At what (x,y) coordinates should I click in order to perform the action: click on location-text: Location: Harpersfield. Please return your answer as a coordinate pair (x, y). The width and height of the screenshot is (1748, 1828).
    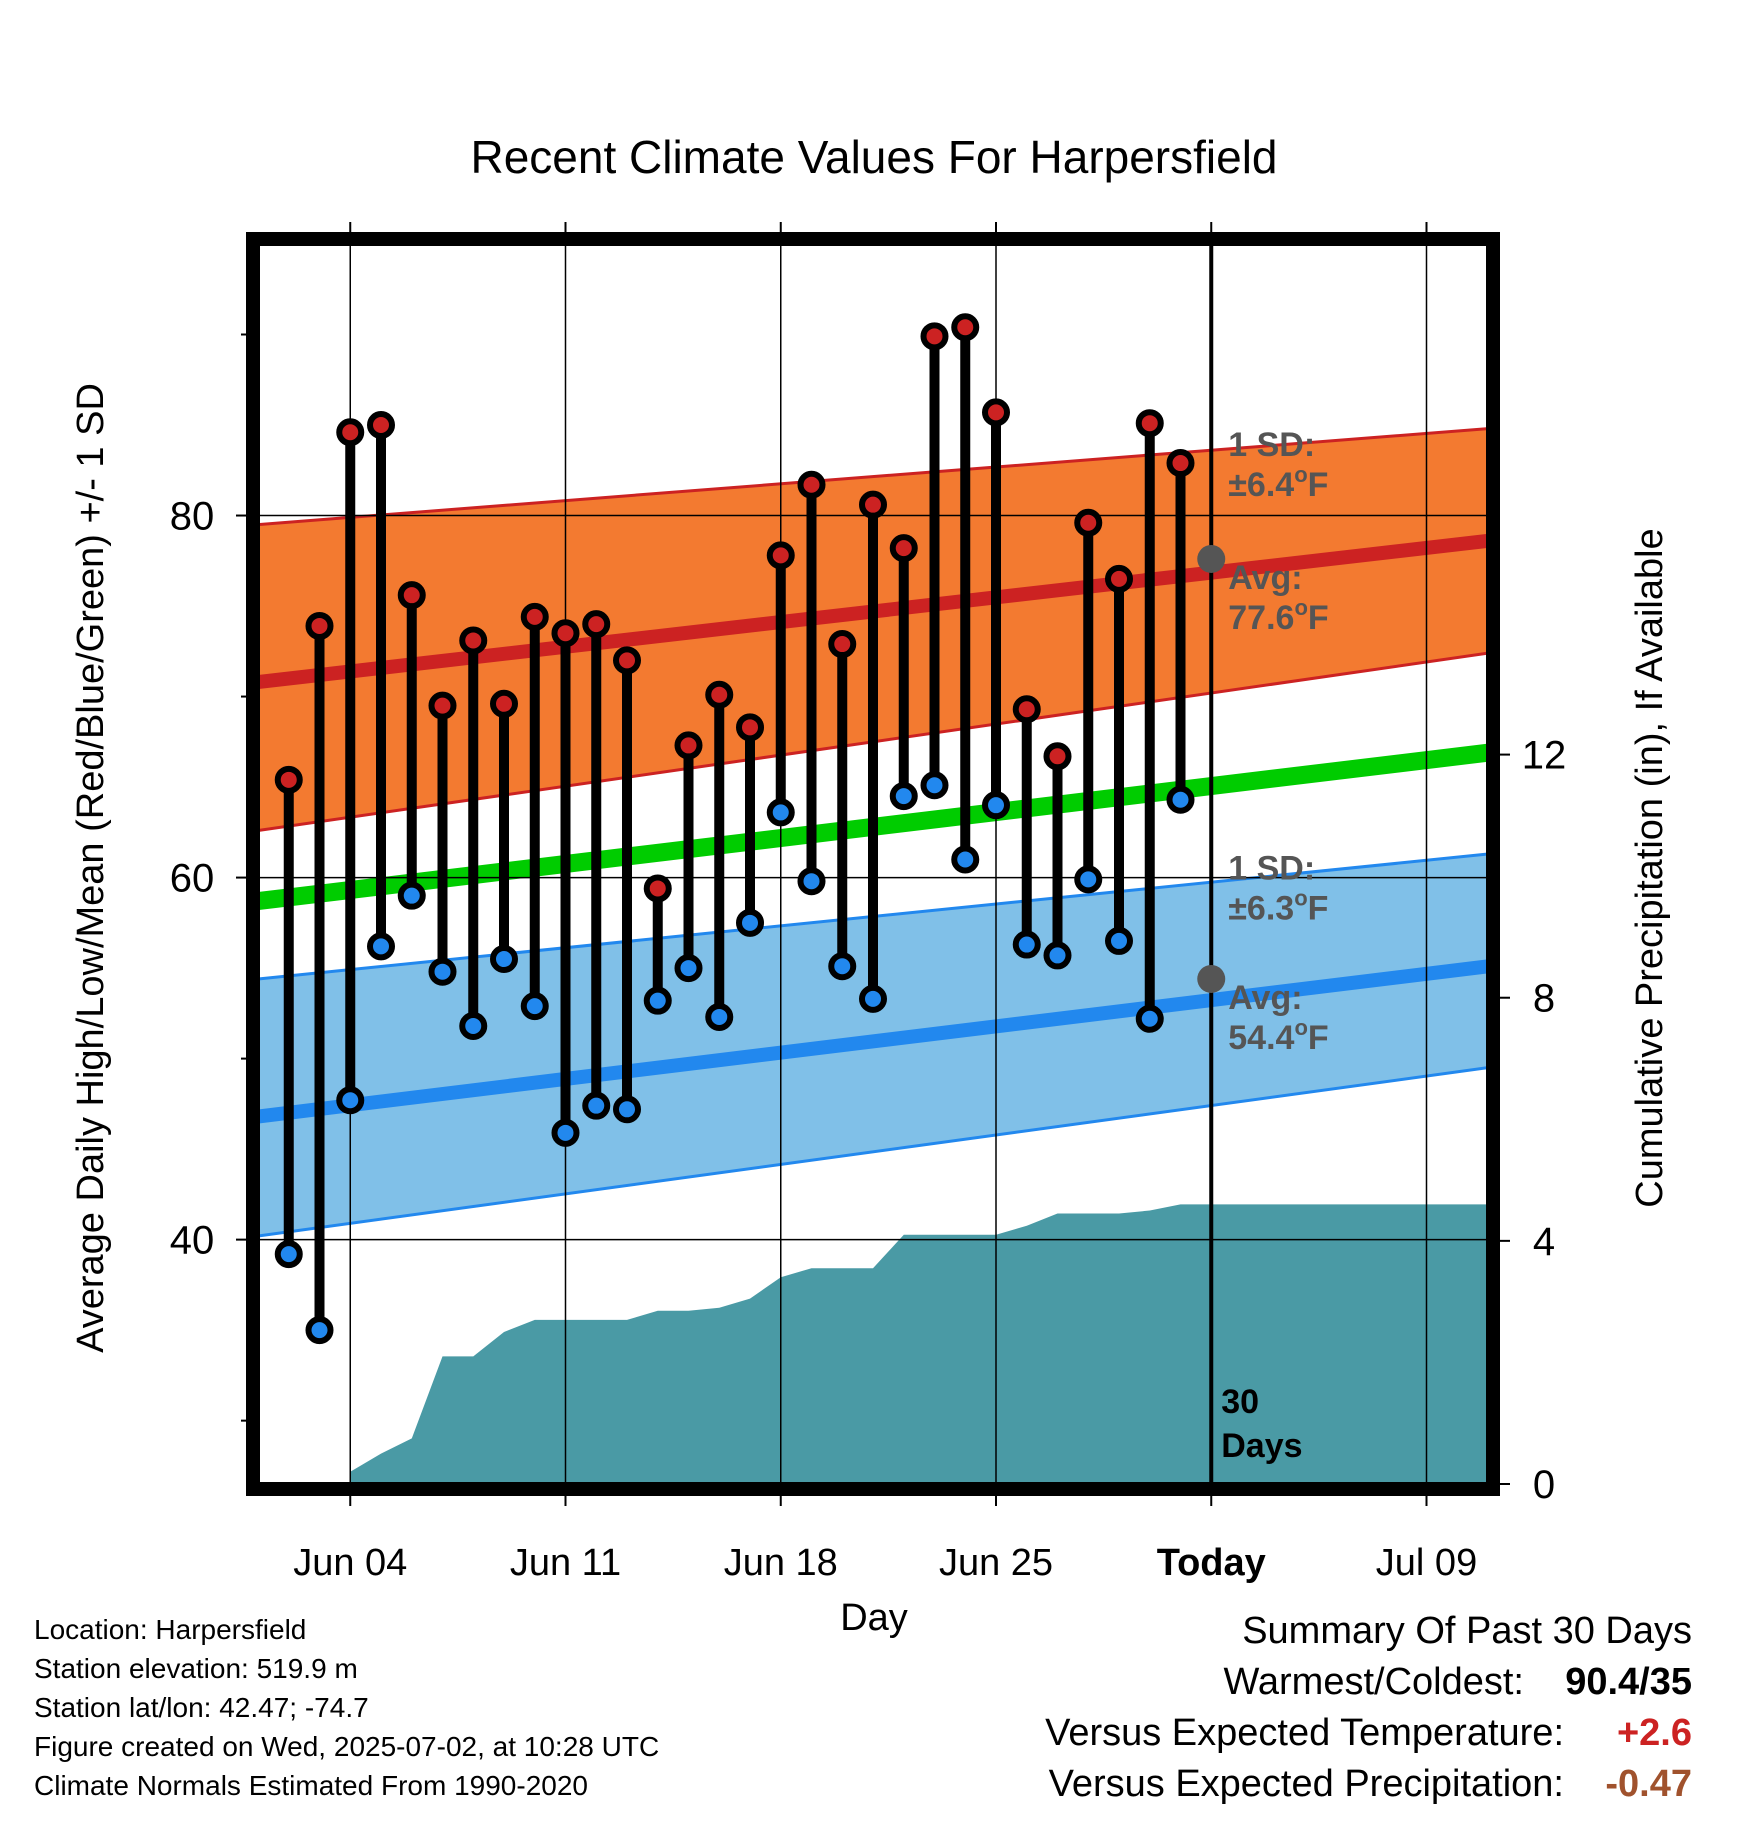
    Looking at the image, I should click on (170, 1629).